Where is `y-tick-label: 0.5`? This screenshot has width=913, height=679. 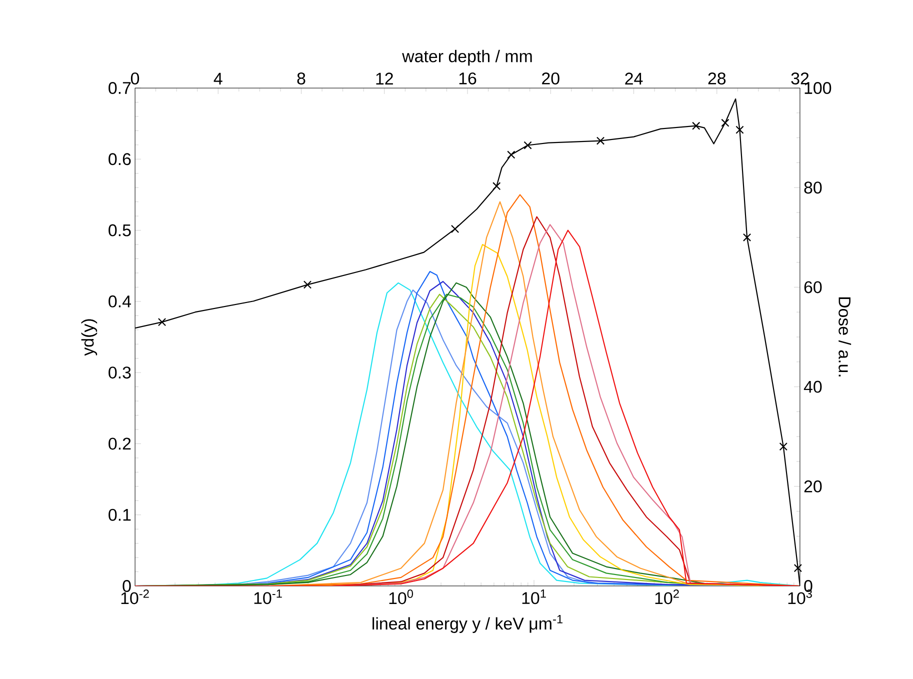 y-tick-label: 0.5 is located at coordinates (119, 230).